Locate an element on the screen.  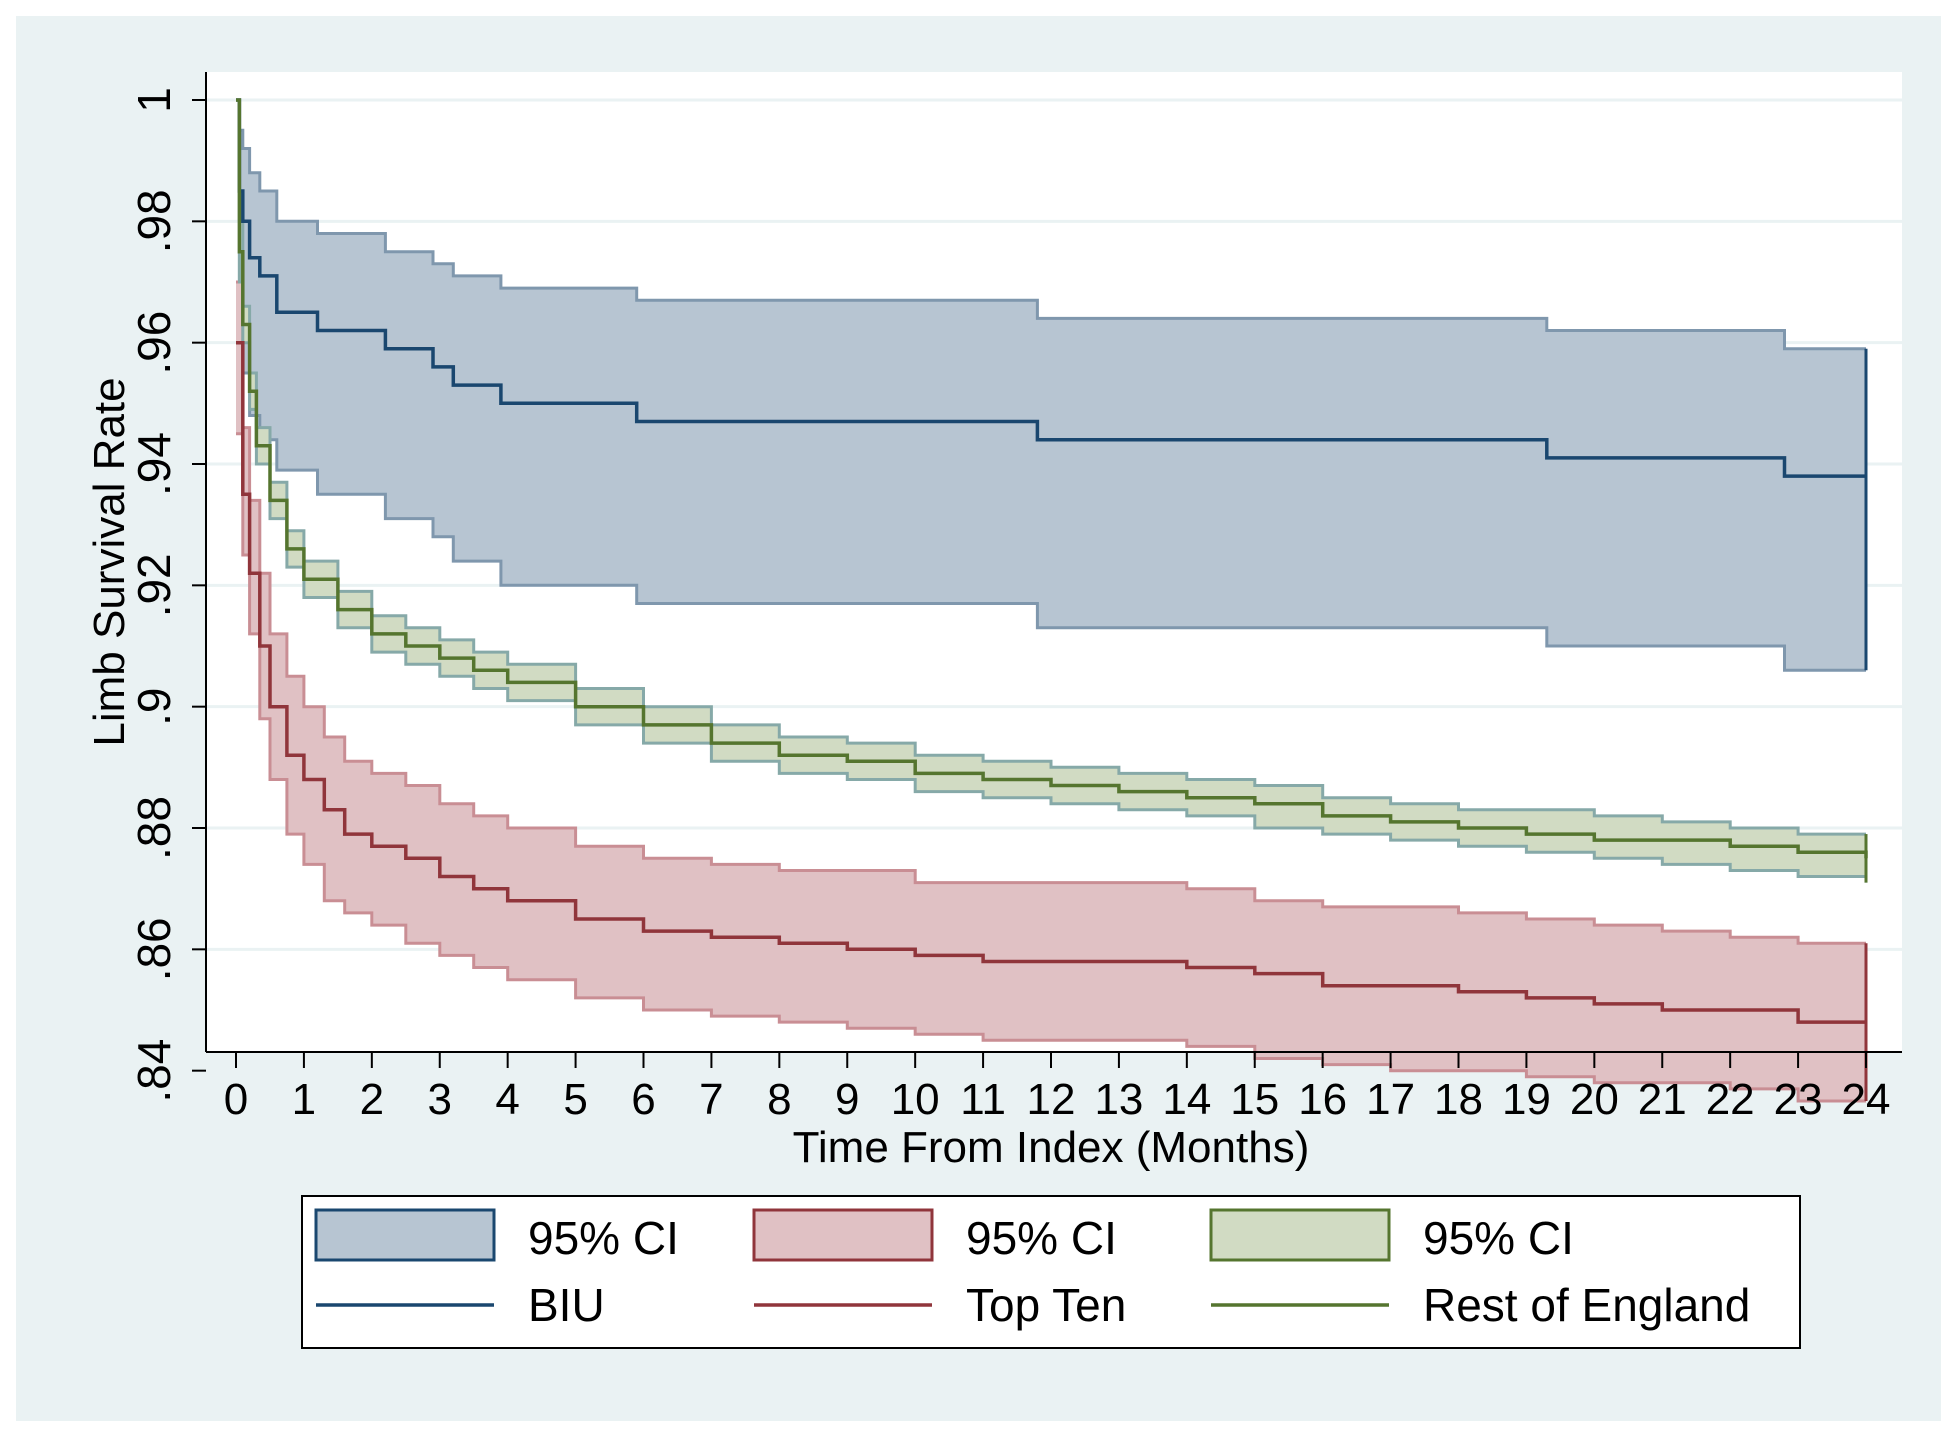
y-tick-label: .9 is located at coordinates (154, 706).